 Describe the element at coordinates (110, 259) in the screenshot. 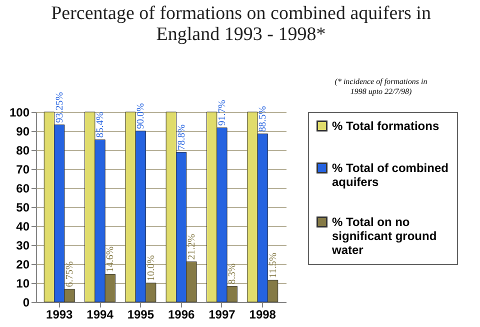

I see `data-label: 14.6%` at that location.